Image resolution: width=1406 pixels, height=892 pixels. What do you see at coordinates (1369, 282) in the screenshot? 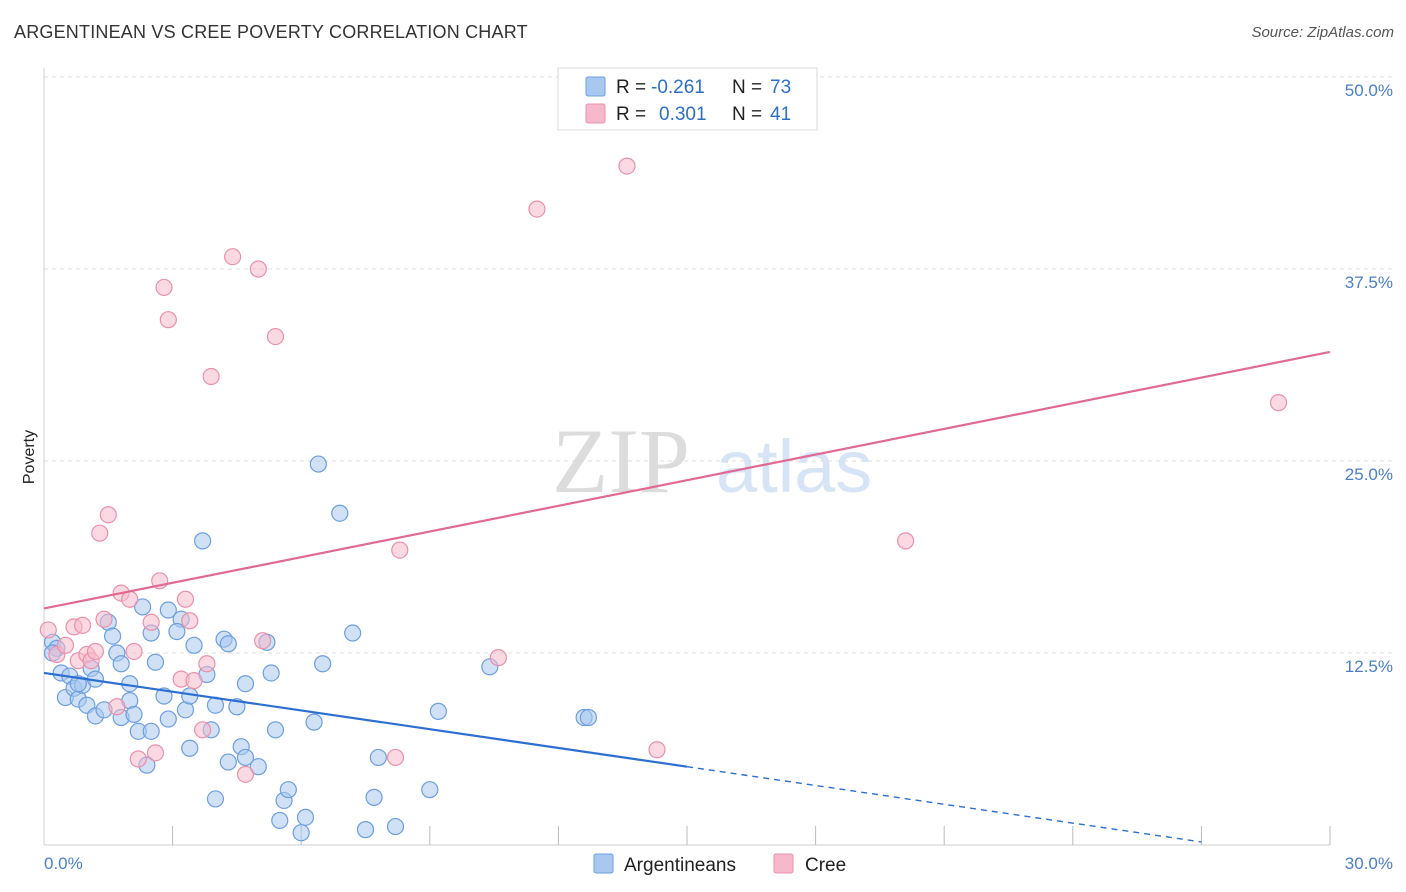
I see `y-tick-label-2: 37.5%` at bounding box center [1369, 282].